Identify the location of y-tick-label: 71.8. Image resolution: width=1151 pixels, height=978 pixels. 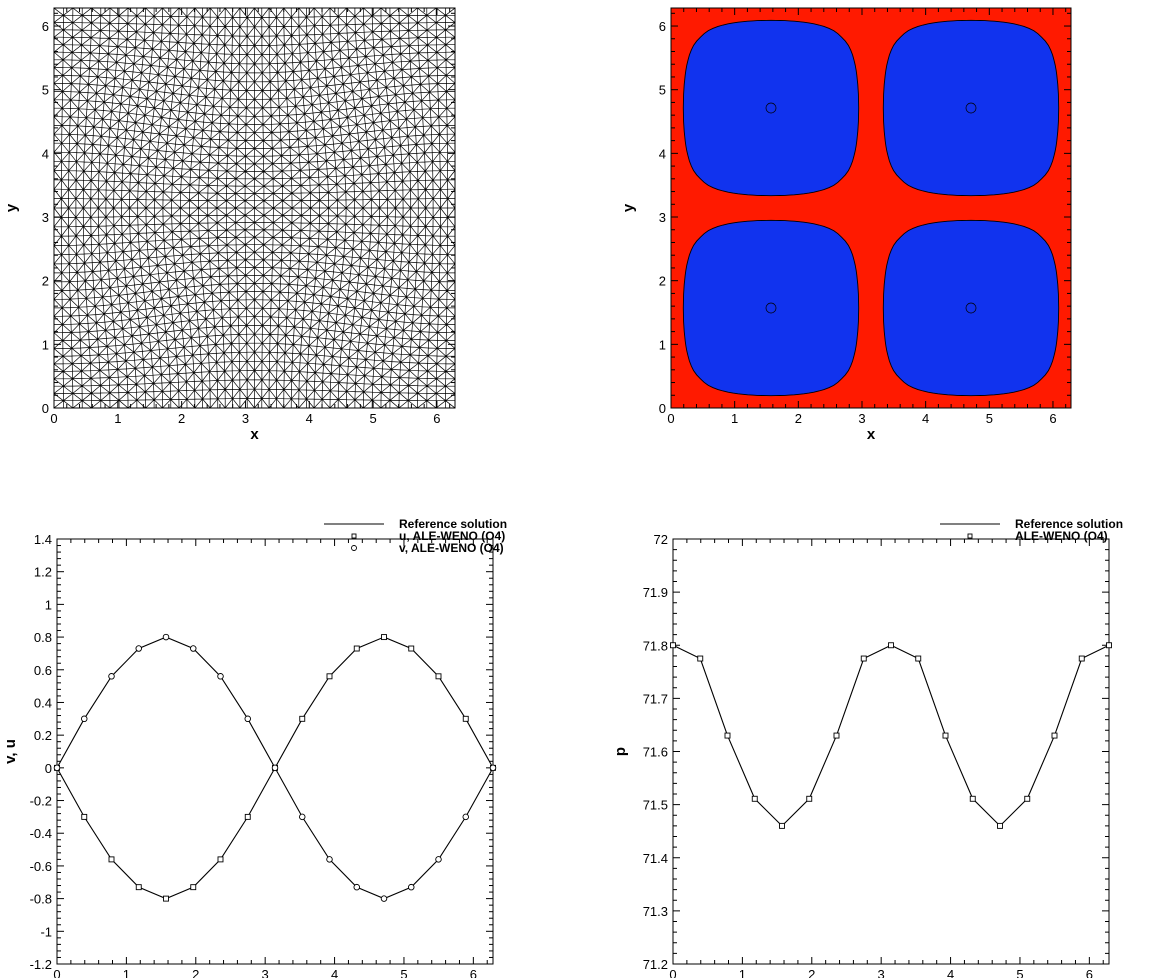
(655, 645).